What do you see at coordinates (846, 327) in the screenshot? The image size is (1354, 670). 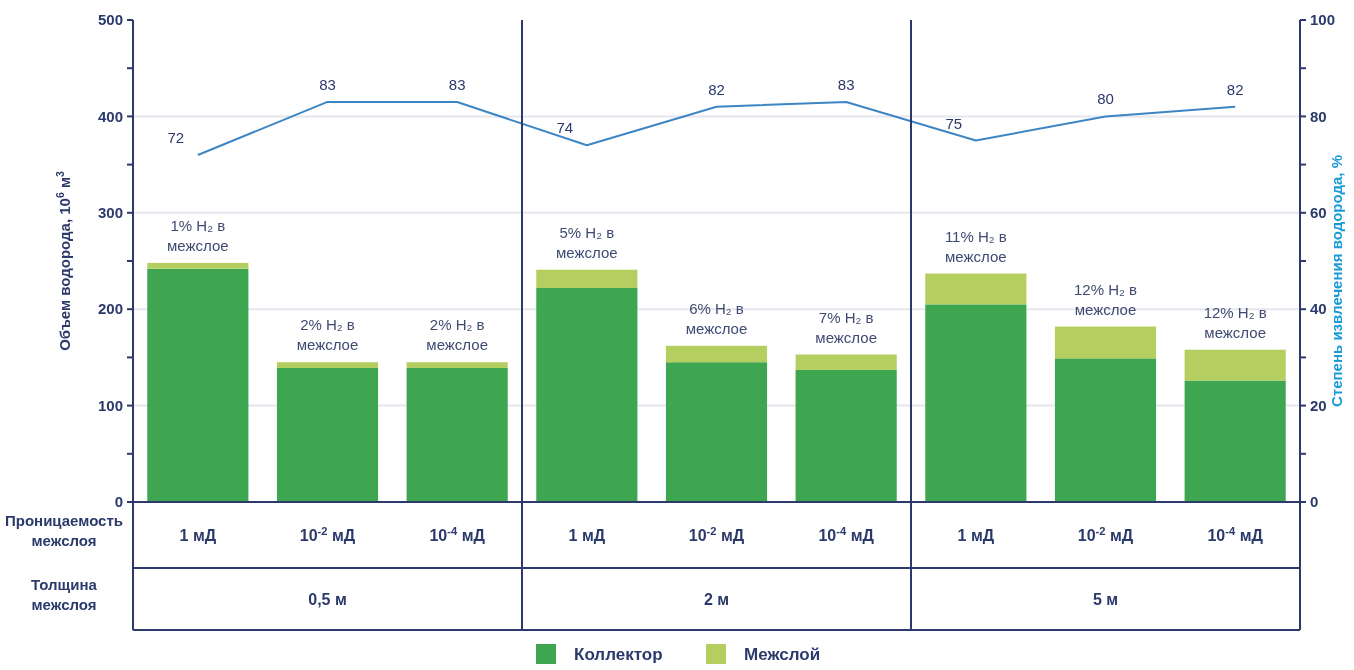 I see `annotation: 7% H₂ в межслое` at bounding box center [846, 327].